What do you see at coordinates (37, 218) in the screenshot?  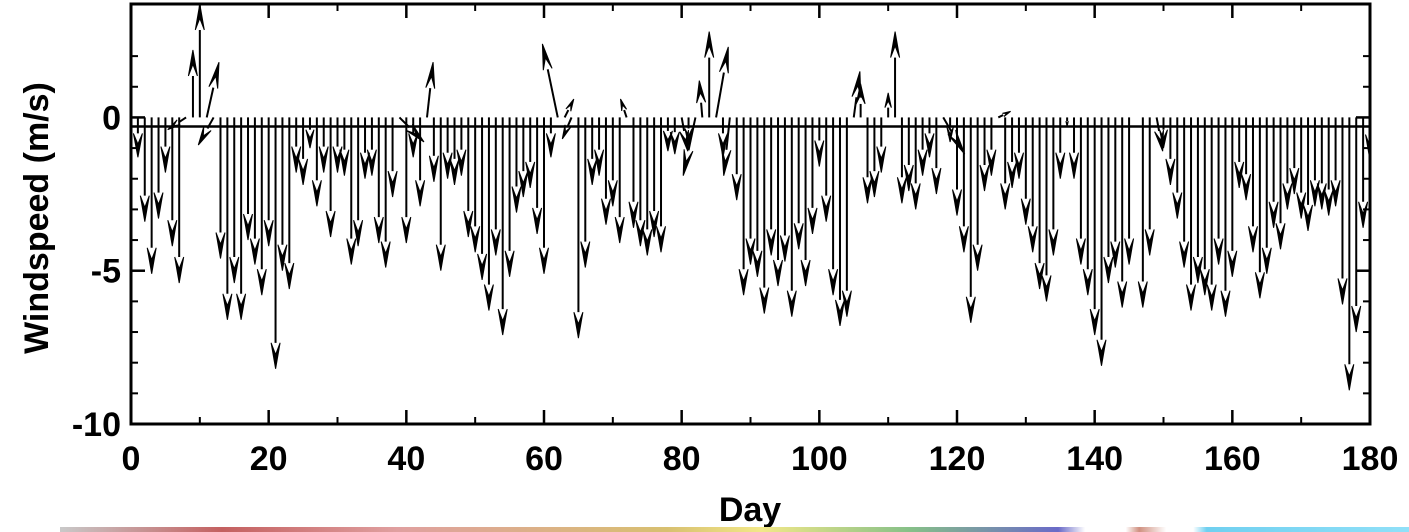 I see `y-axis-title: Windspeed (m/s)` at bounding box center [37, 218].